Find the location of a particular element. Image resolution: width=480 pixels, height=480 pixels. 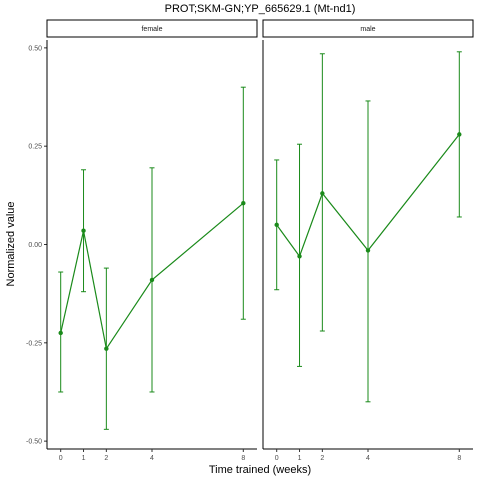

y-axis-label: Normalized value is located at coordinates (11, 244).